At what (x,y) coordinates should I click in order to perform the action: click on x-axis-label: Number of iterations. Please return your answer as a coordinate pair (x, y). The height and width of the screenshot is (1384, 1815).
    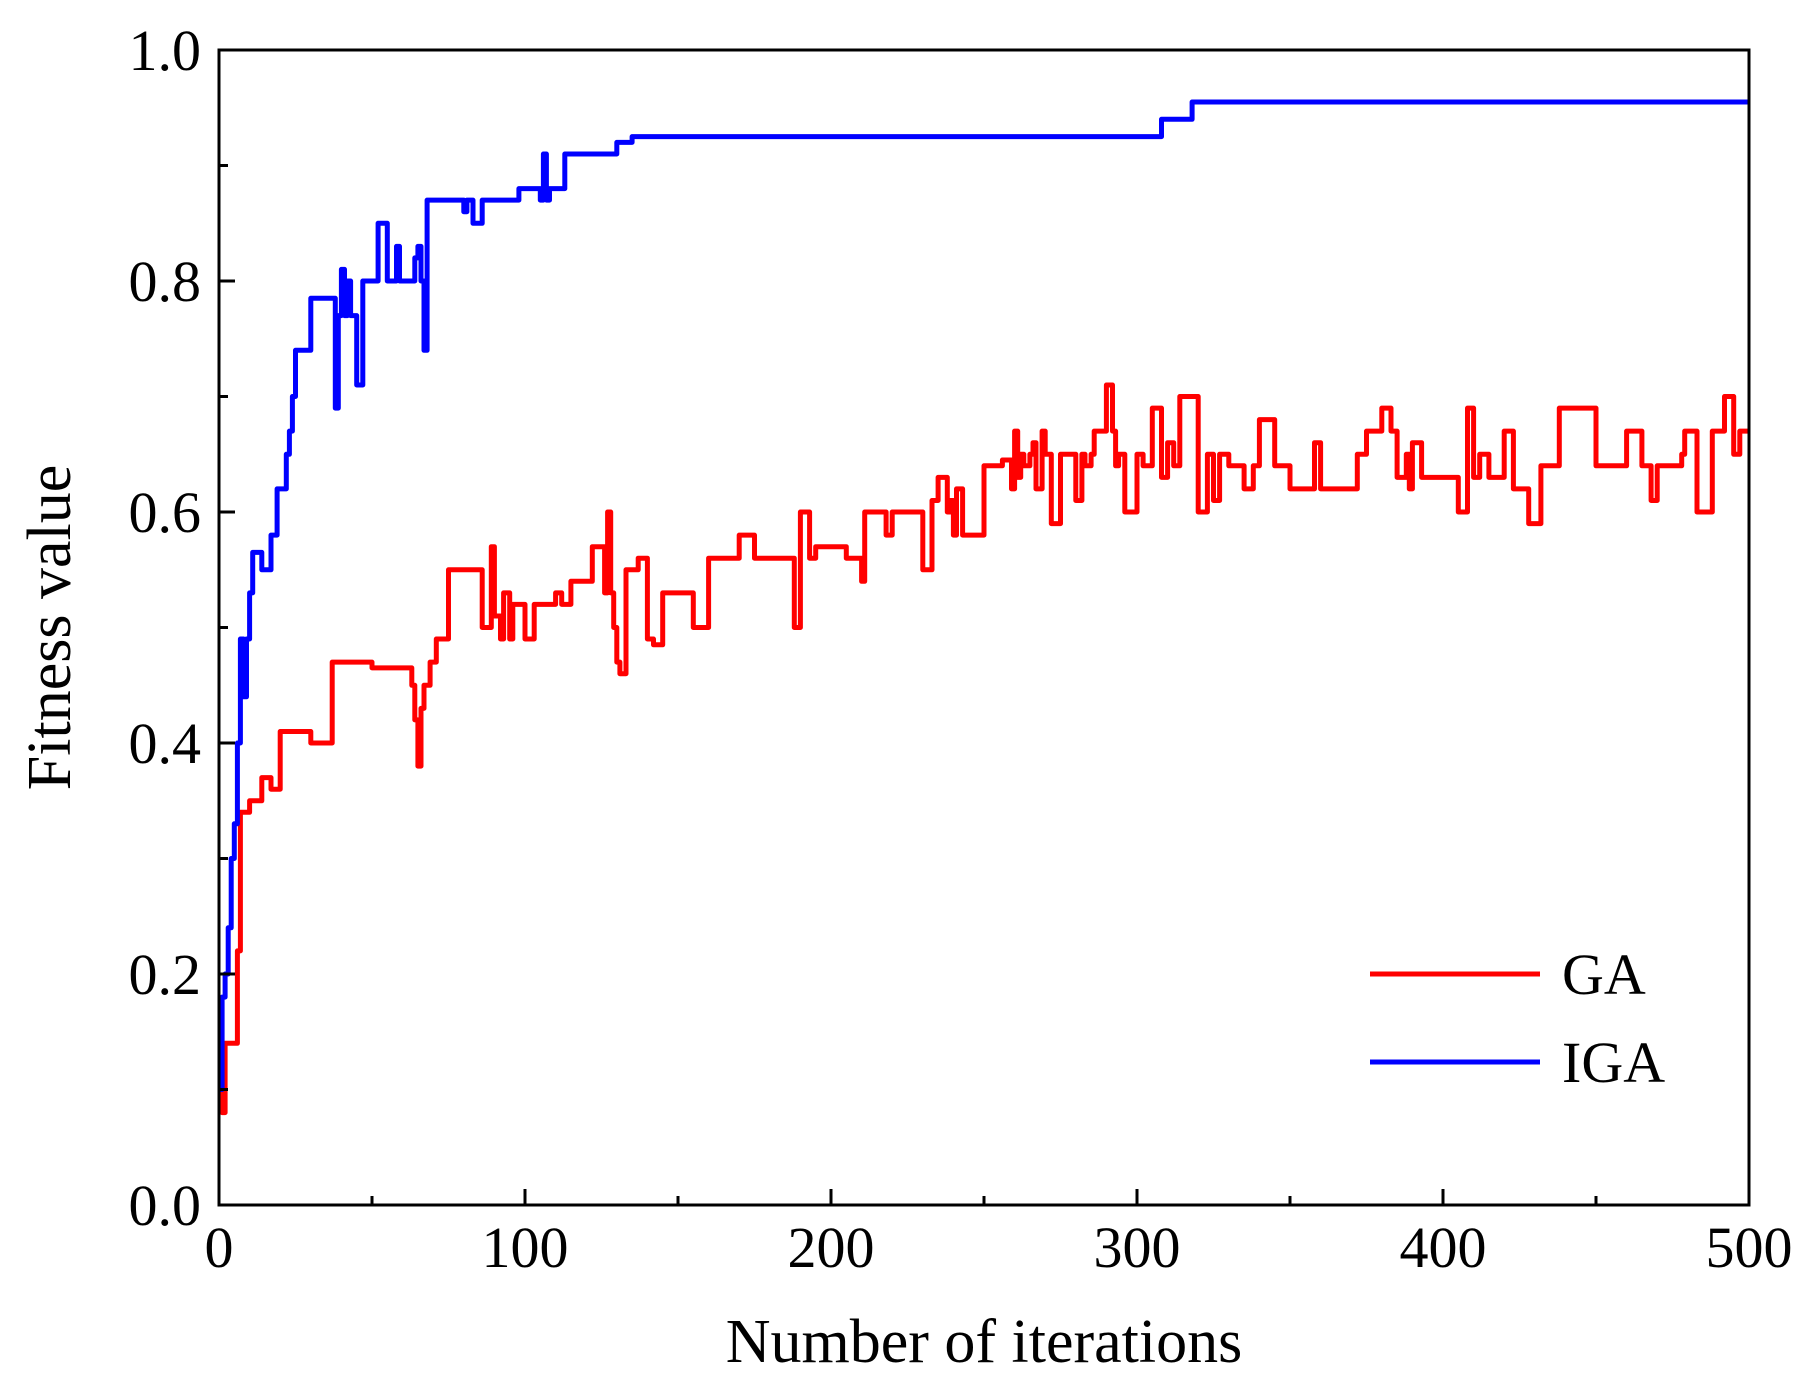
    Looking at the image, I should click on (984, 1342).